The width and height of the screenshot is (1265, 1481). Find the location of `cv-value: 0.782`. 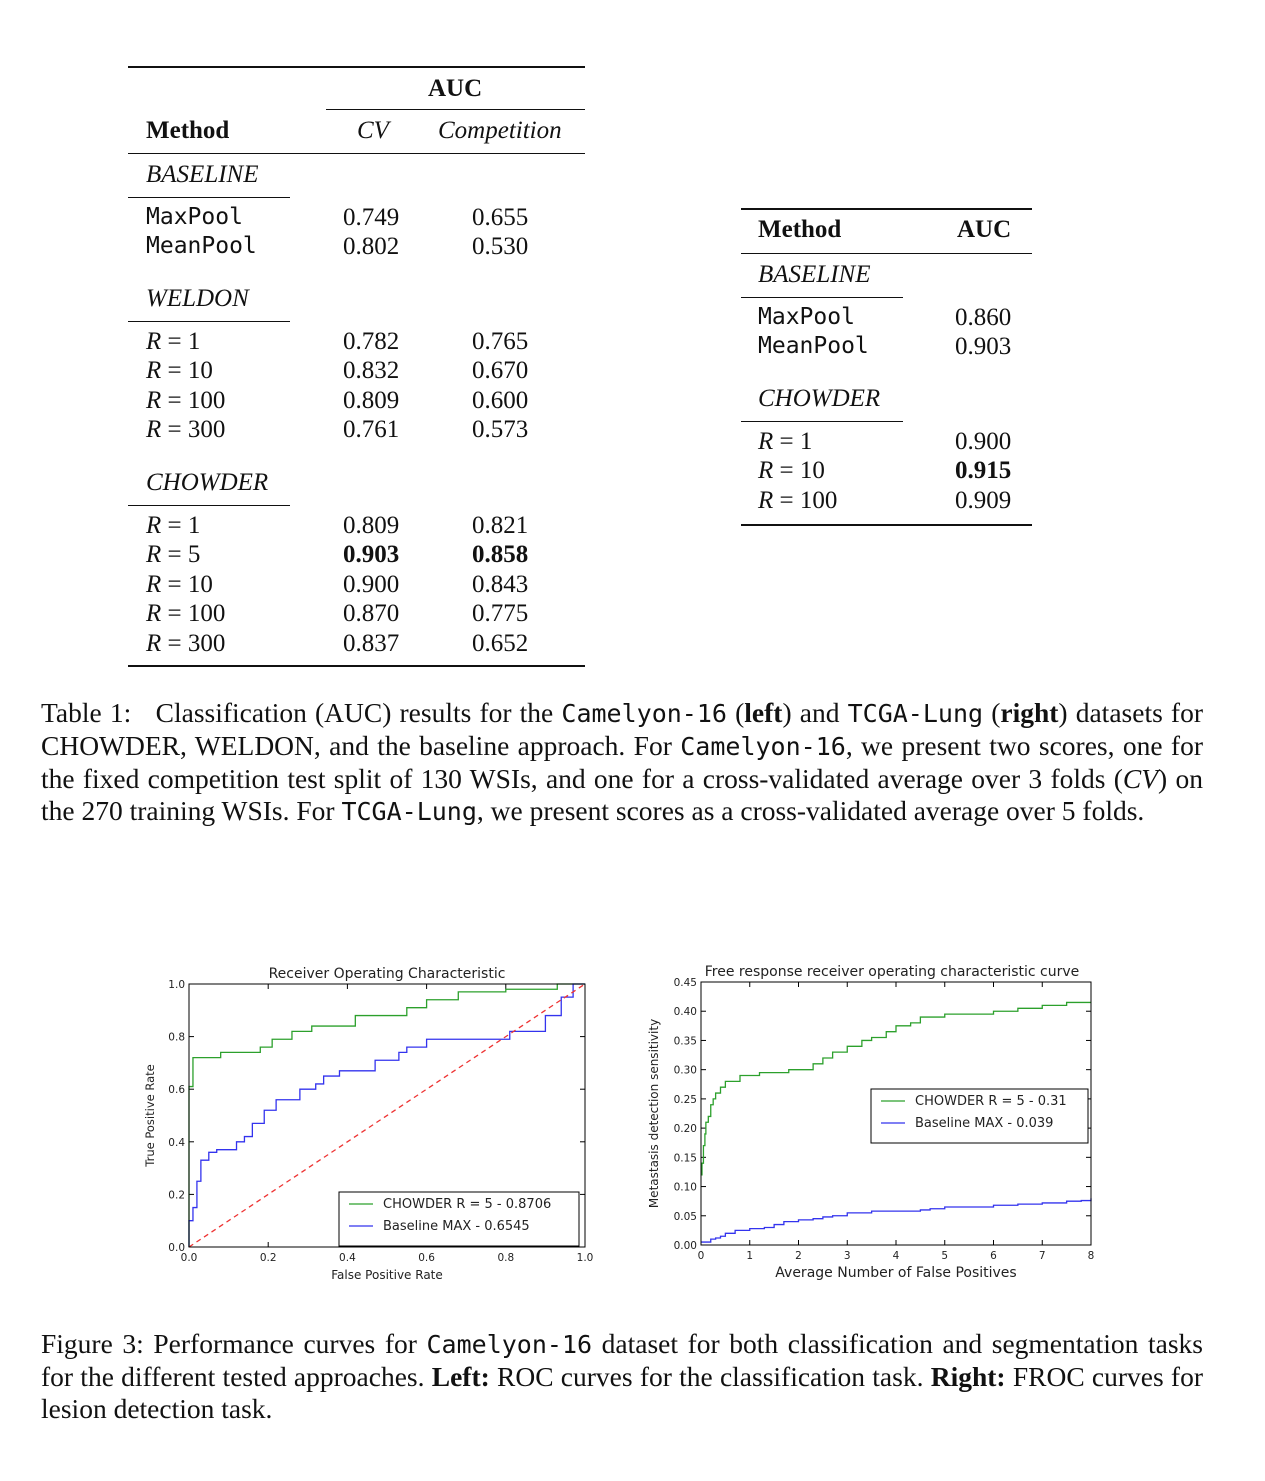

cv-value: 0.782 is located at coordinates (371, 341).